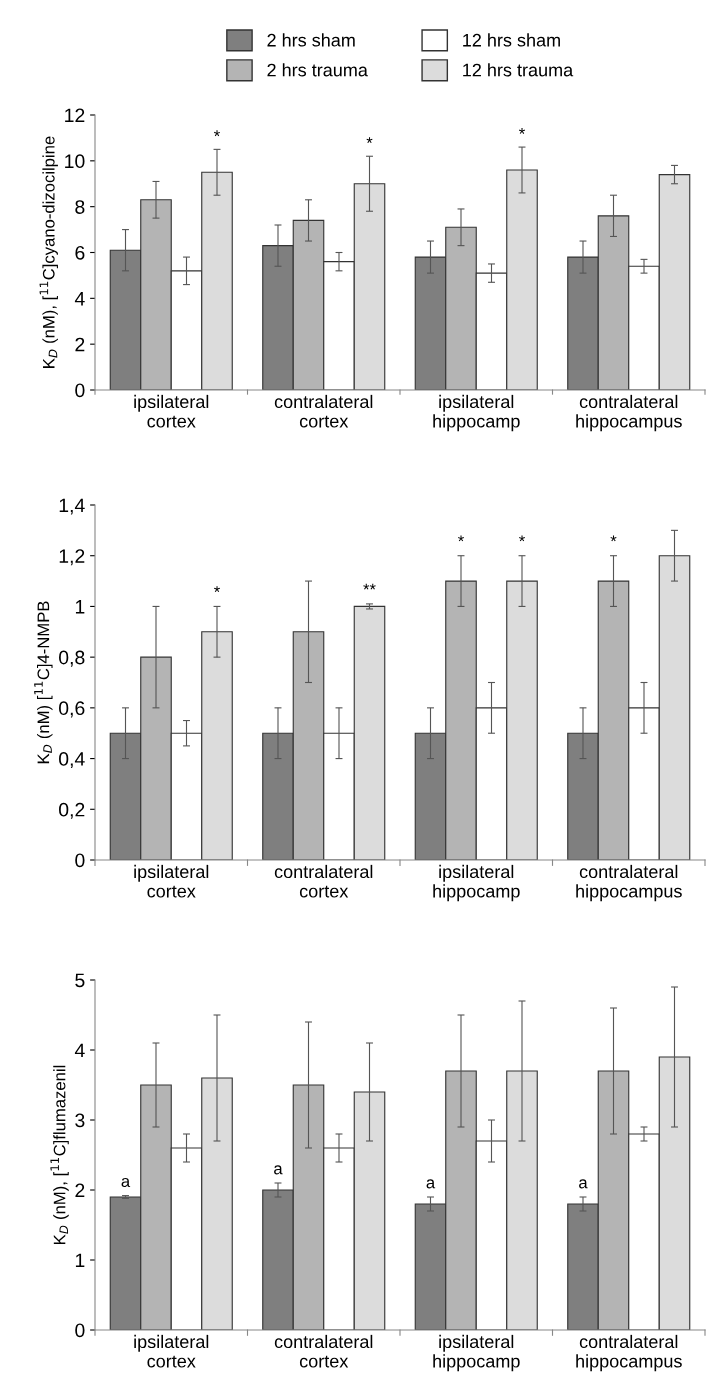 The height and width of the screenshot is (1399, 712). Describe the element at coordinates (518, 70) in the screenshot. I see `legend-label: 12 hrs trauma` at that location.